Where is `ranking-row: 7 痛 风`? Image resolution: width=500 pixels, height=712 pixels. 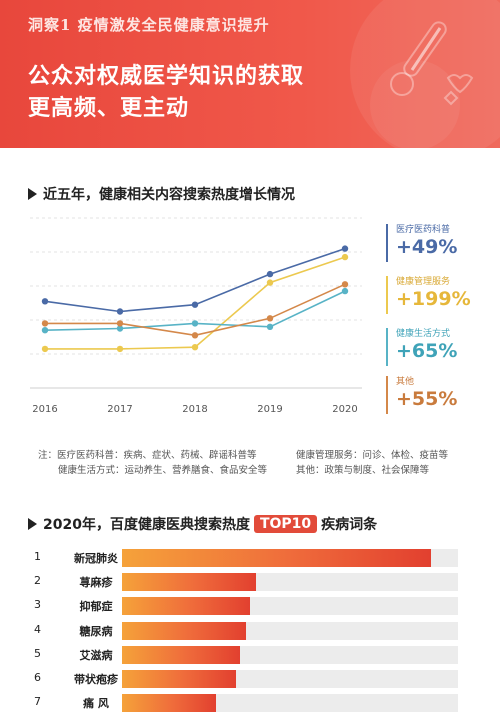 ranking-row: 7 痛 风 is located at coordinates (249, 703).